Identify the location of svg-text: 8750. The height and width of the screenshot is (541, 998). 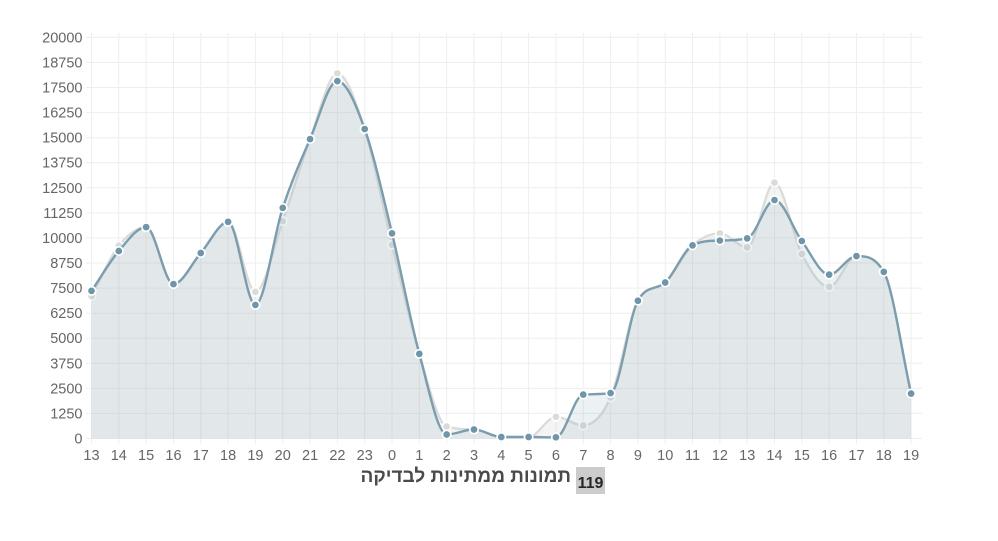
(66, 264).